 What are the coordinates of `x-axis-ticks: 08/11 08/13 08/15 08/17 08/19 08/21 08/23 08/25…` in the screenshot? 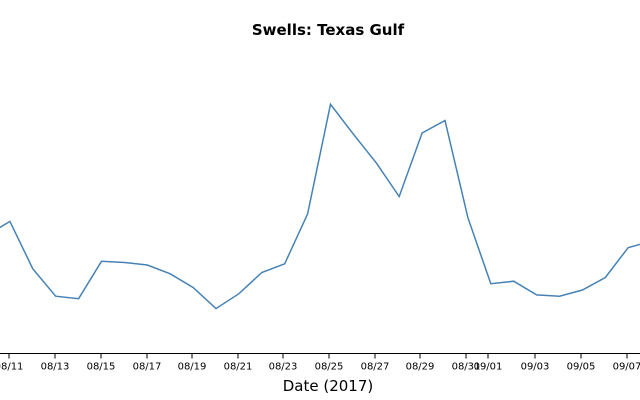 It's located at (320, 363).